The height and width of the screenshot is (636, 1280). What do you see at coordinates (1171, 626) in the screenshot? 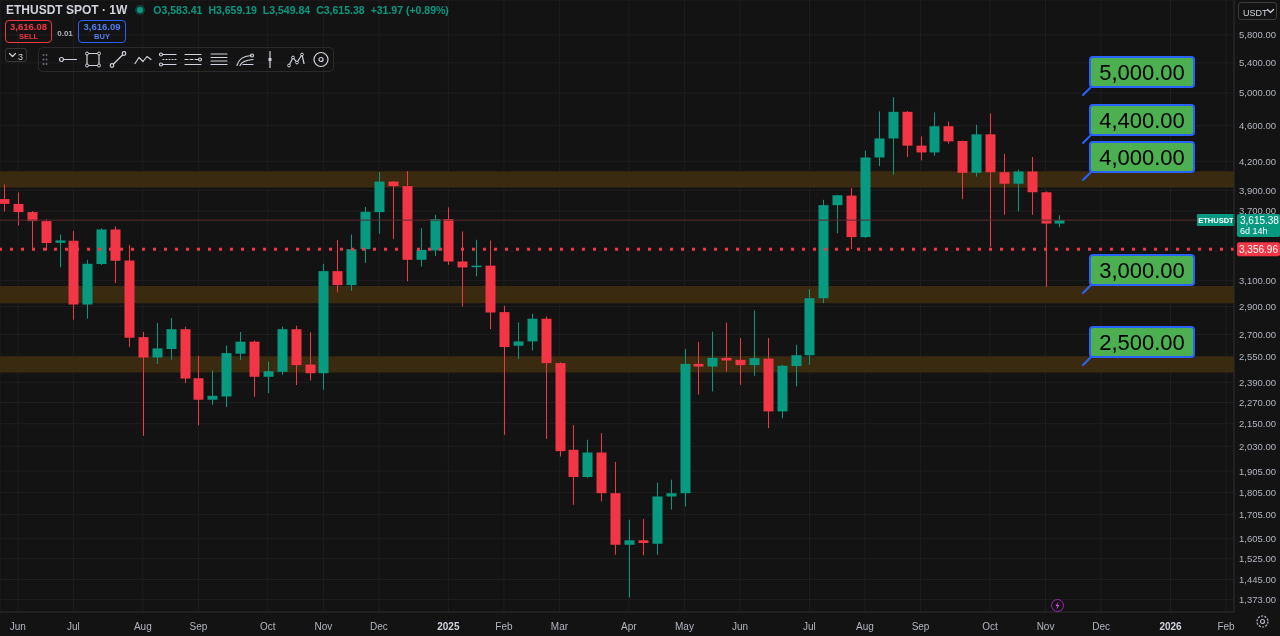
I see `x-tick-label: 2026` at bounding box center [1171, 626].